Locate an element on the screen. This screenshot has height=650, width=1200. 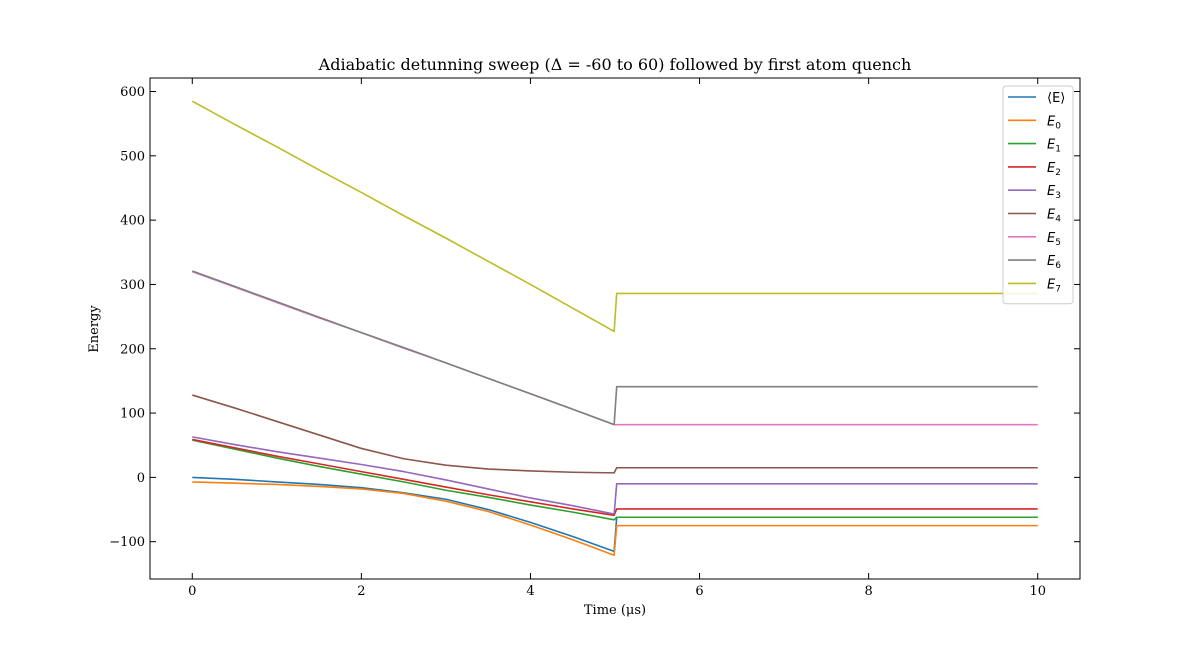
legend-box is located at coordinates (1038, 195).